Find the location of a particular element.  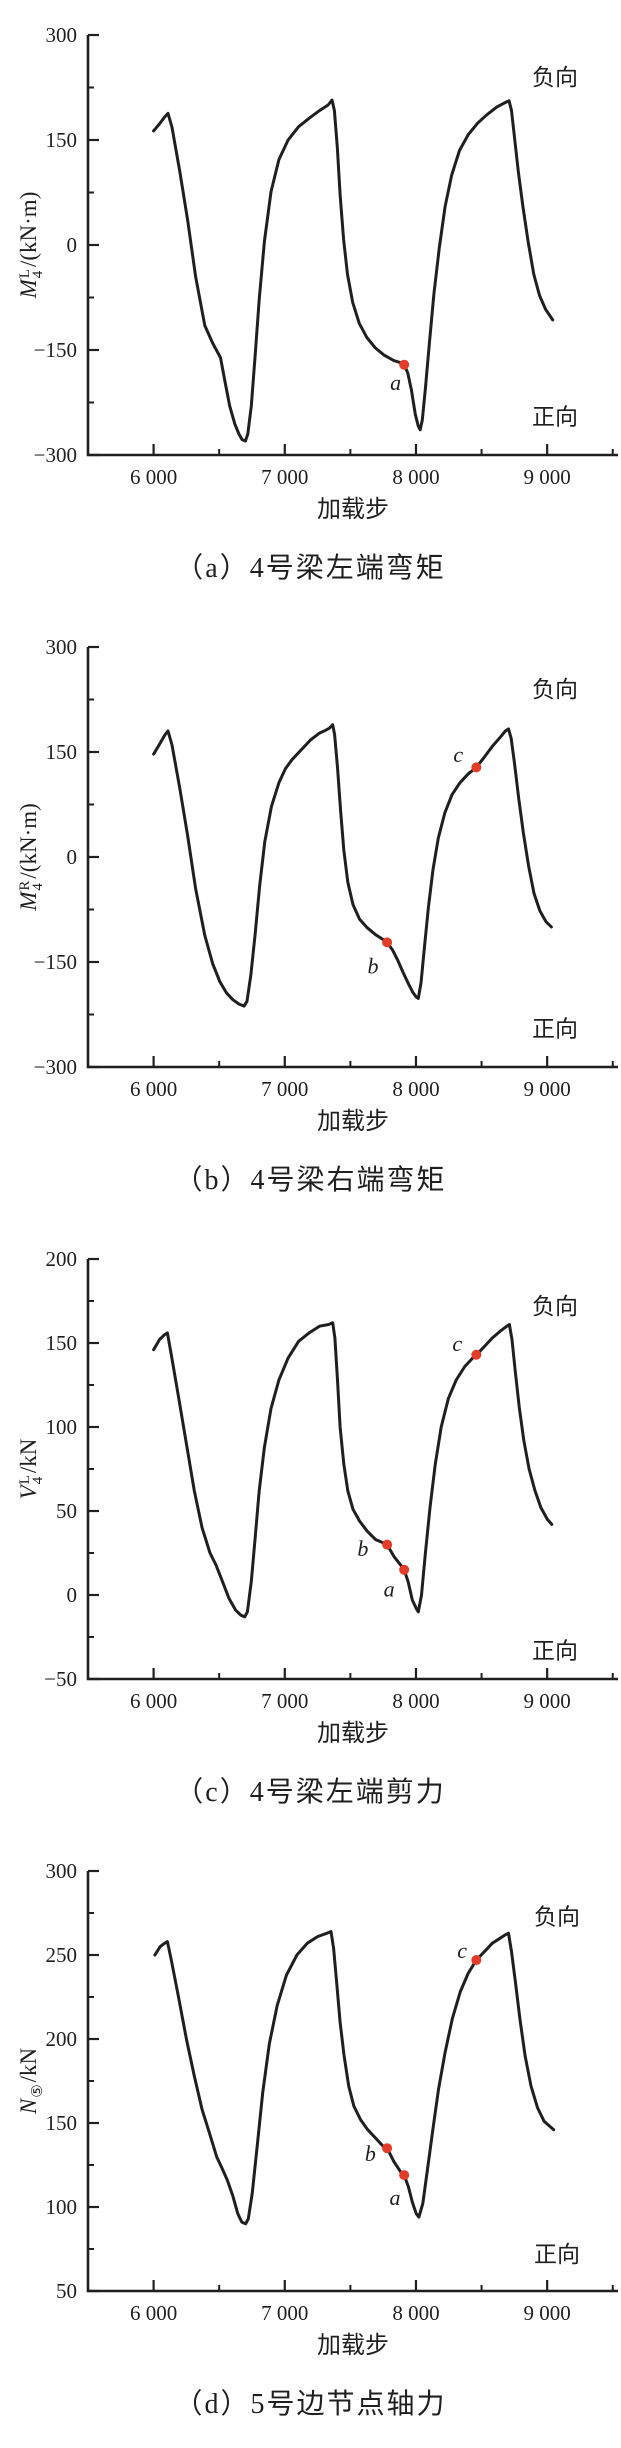

chart-b-caption: （b）4号梁右端弯矩 is located at coordinates (310, 1180).